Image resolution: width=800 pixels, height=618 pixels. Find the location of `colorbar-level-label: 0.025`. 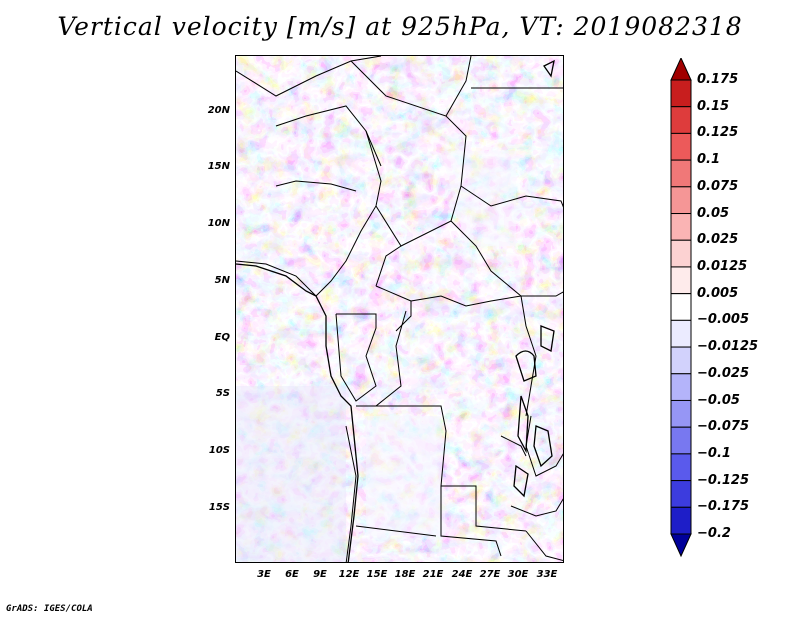

colorbar-level-label: 0.025 is located at coordinates (718, 240).